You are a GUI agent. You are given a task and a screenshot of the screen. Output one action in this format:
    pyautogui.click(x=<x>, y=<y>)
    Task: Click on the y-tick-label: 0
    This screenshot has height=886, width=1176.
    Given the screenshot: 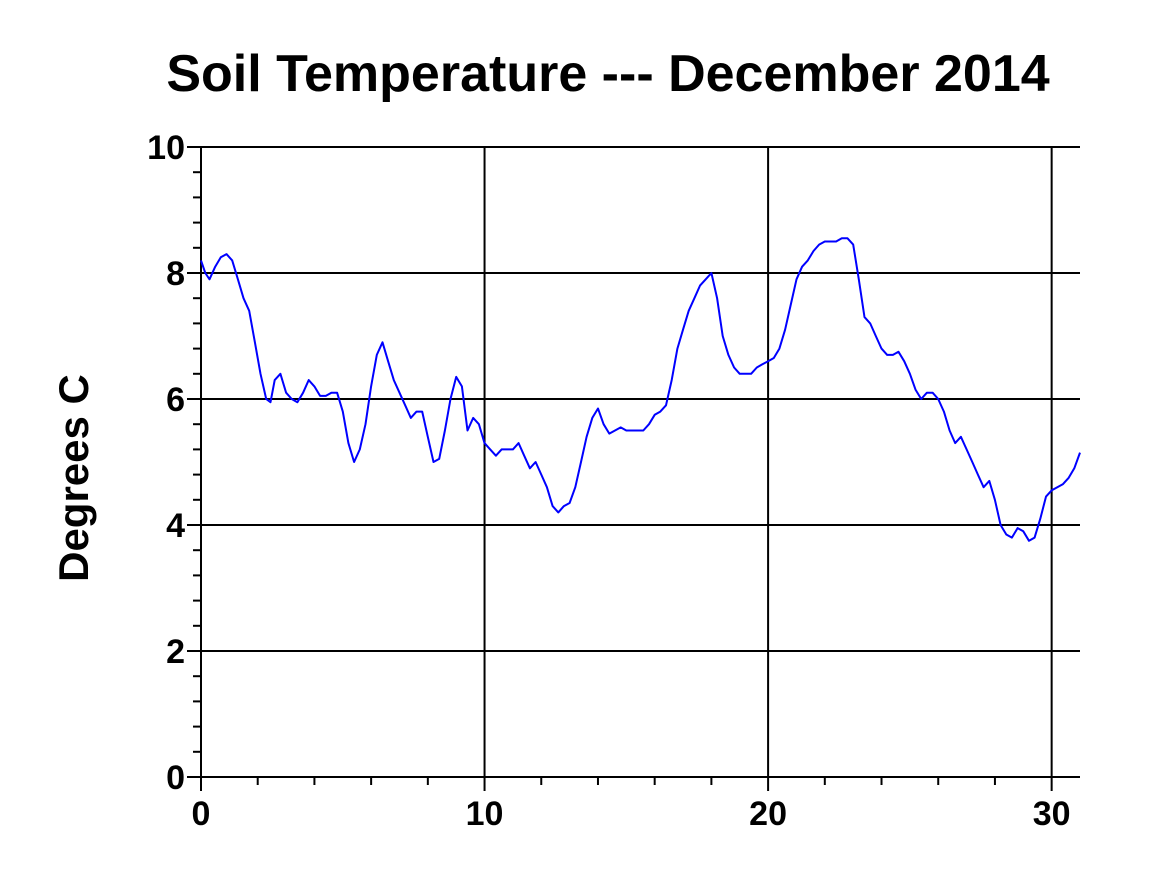 What is the action you would take?
    pyautogui.click(x=175, y=778)
    